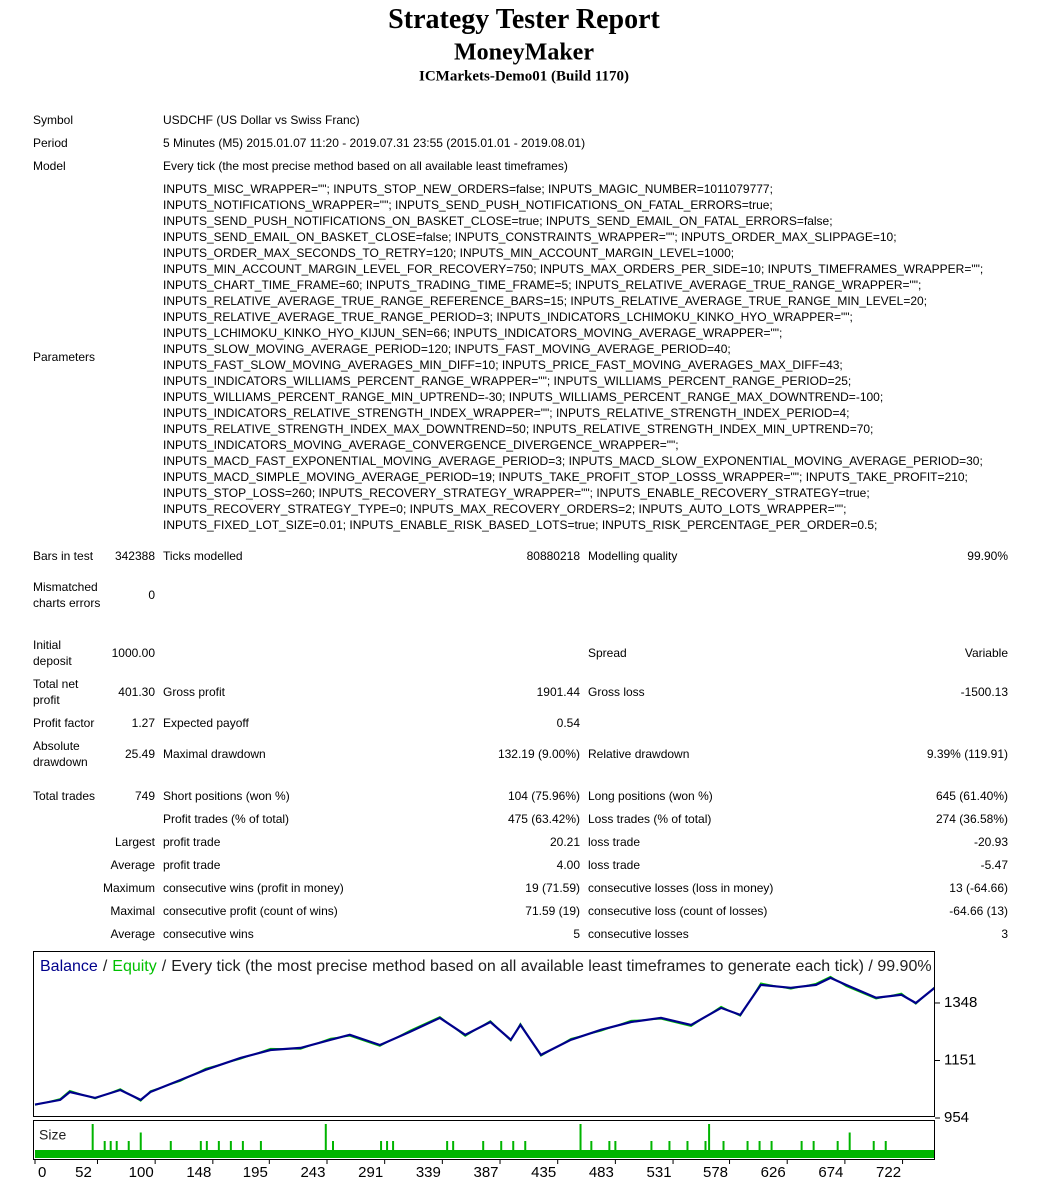  Describe the element at coordinates (60, 754) in the screenshot. I see `stat-label: Absolute drawdown` at that location.